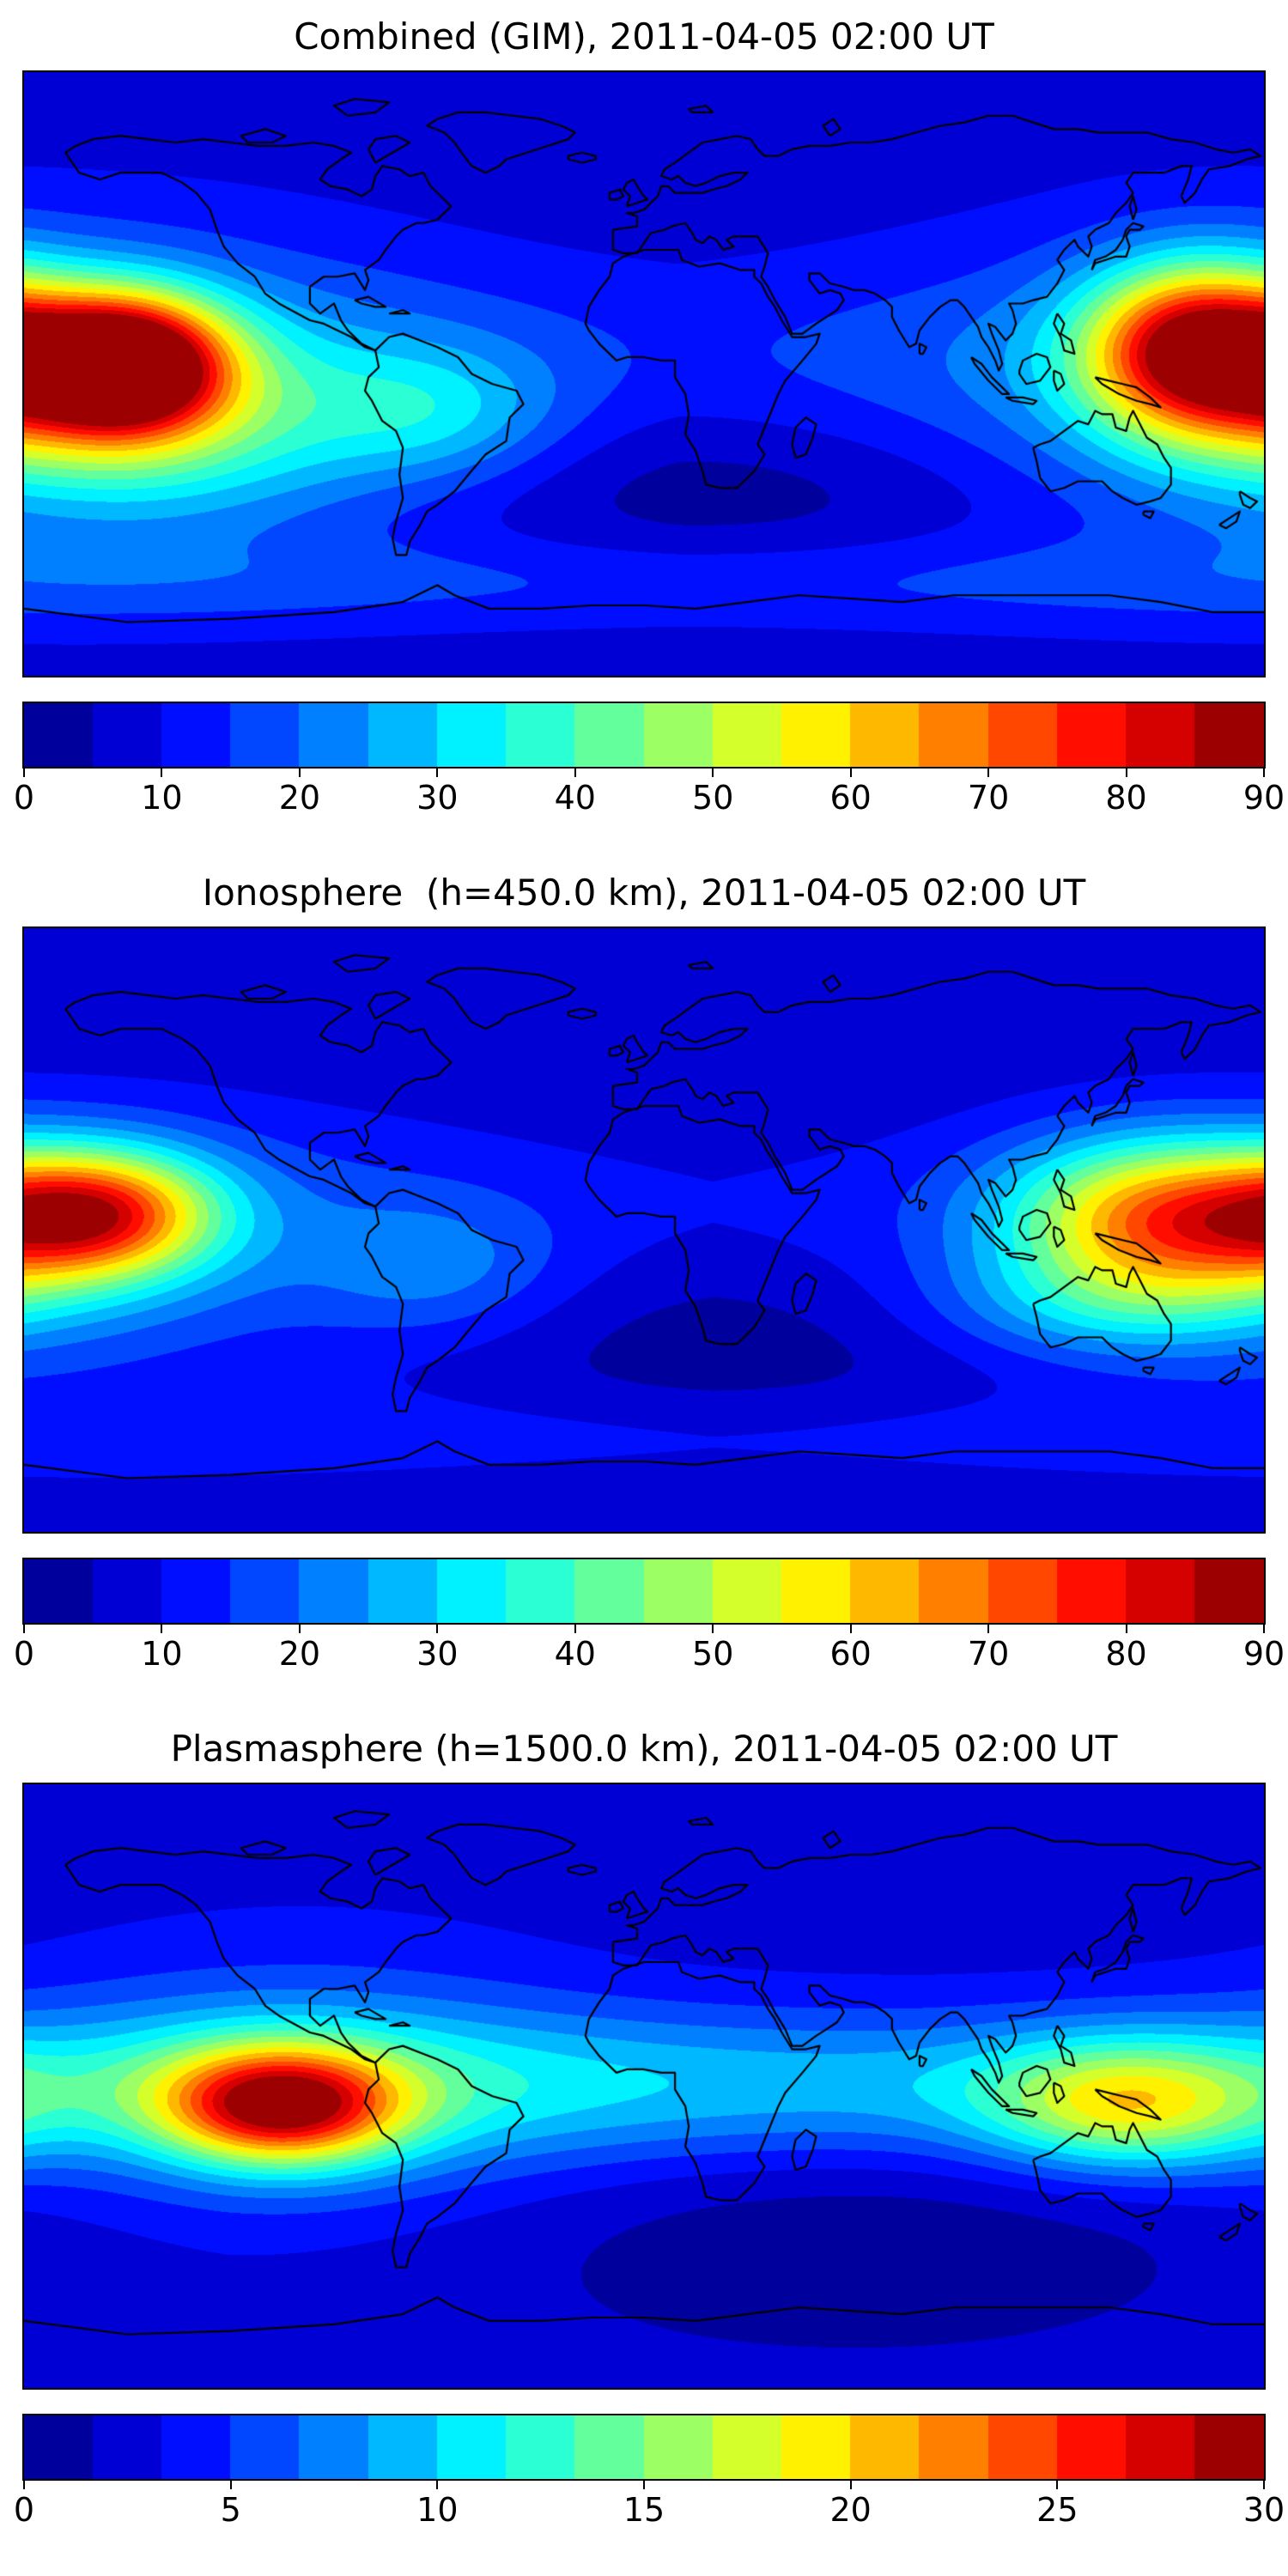 This screenshot has width=1288, height=2576. I want to click on colorbar-ticks-ionosphere: 0 10 20 30 40 50 60 70 80 90, so click(649, 1650).